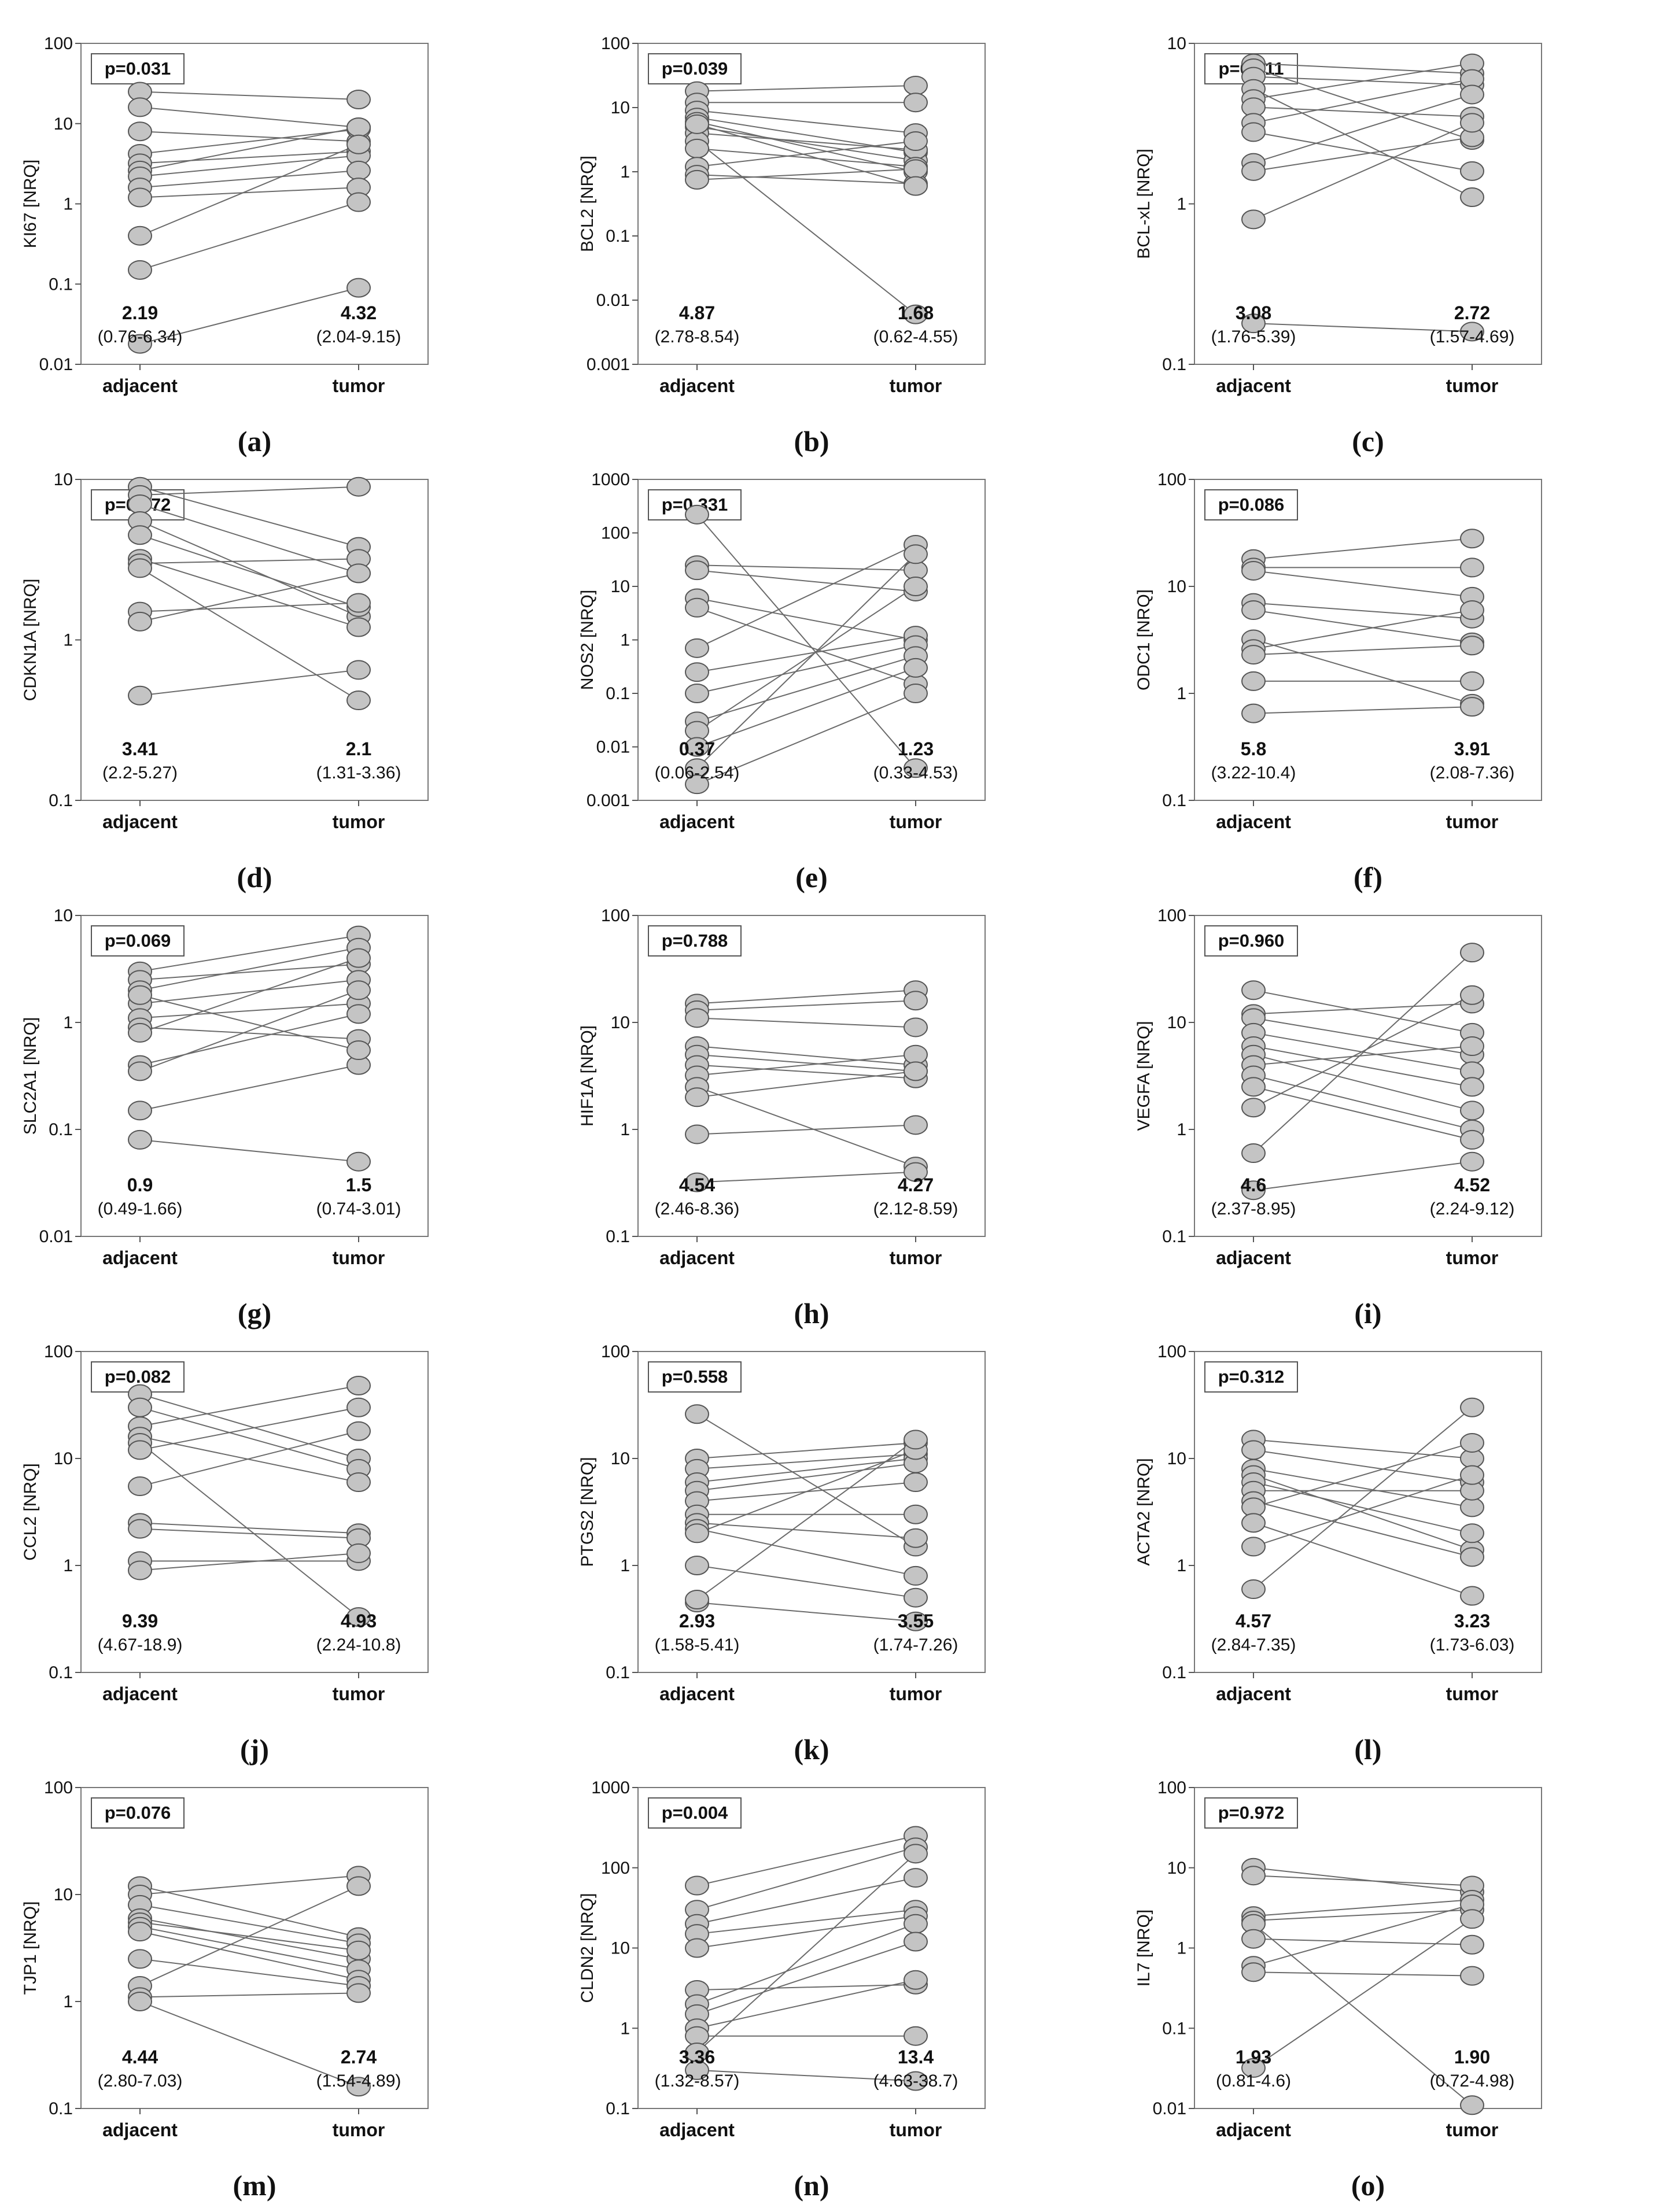  What do you see at coordinates (1253, 772) in the screenshot?
I see `adjacent-ci-label: (3.22-10.4)` at bounding box center [1253, 772].